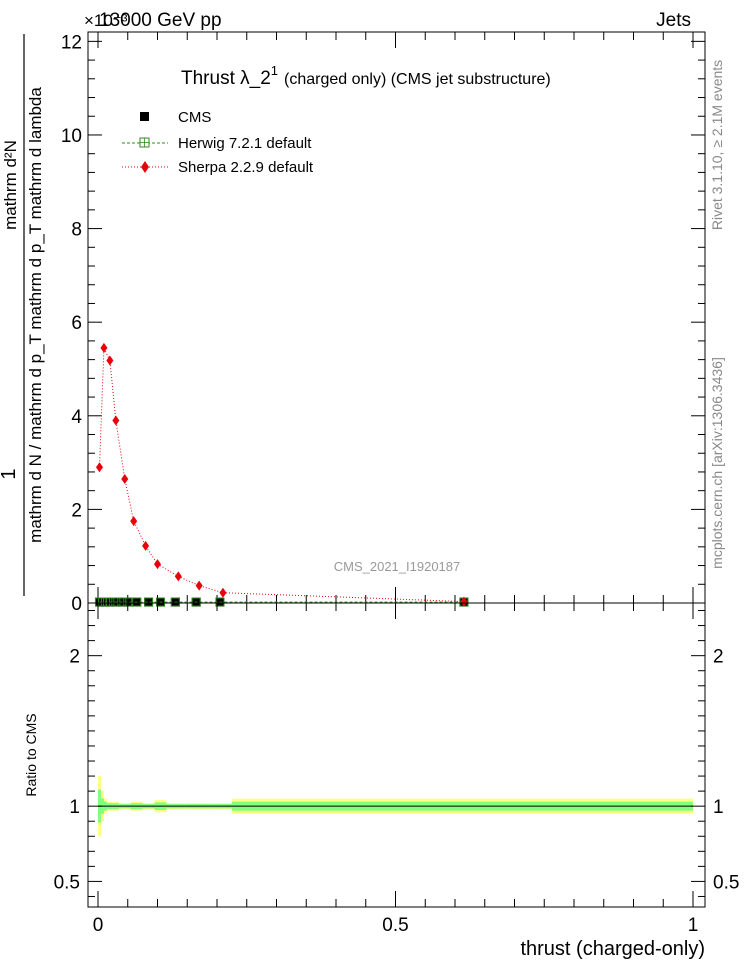  What do you see at coordinates (717, 463) in the screenshot?
I see `mcplots-label: mcplots.cern.ch [arXiv:1306.3436]` at bounding box center [717, 463].